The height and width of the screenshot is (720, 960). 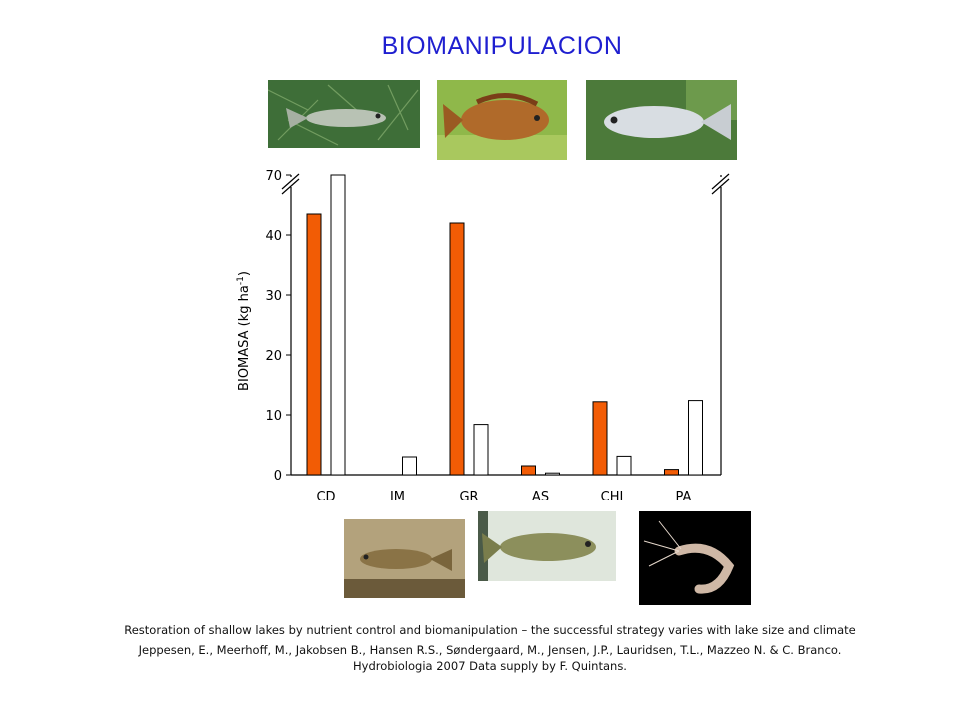 What do you see at coordinates (612, 495) in the screenshot?
I see `x-tick-label: CHI` at bounding box center [612, 495].